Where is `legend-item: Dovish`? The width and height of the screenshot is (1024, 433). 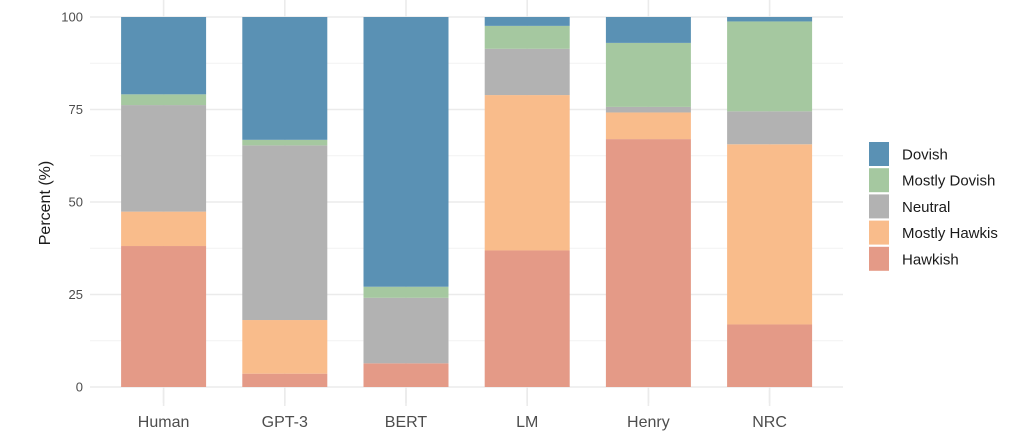
legend-item: Dovish is located at coordinates (908, 154).